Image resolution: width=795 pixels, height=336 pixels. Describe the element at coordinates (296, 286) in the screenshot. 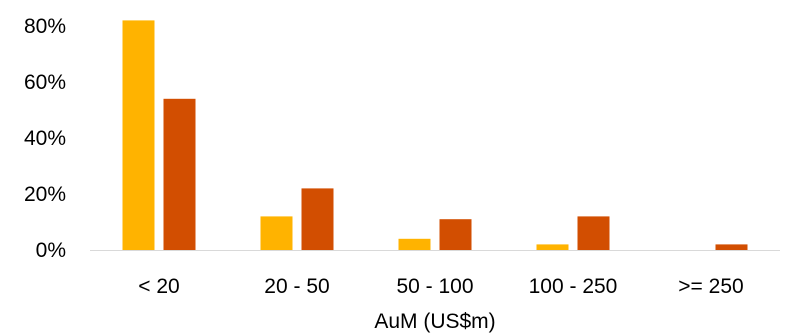

I see `x-tick-label: 20 - 50` at that location.